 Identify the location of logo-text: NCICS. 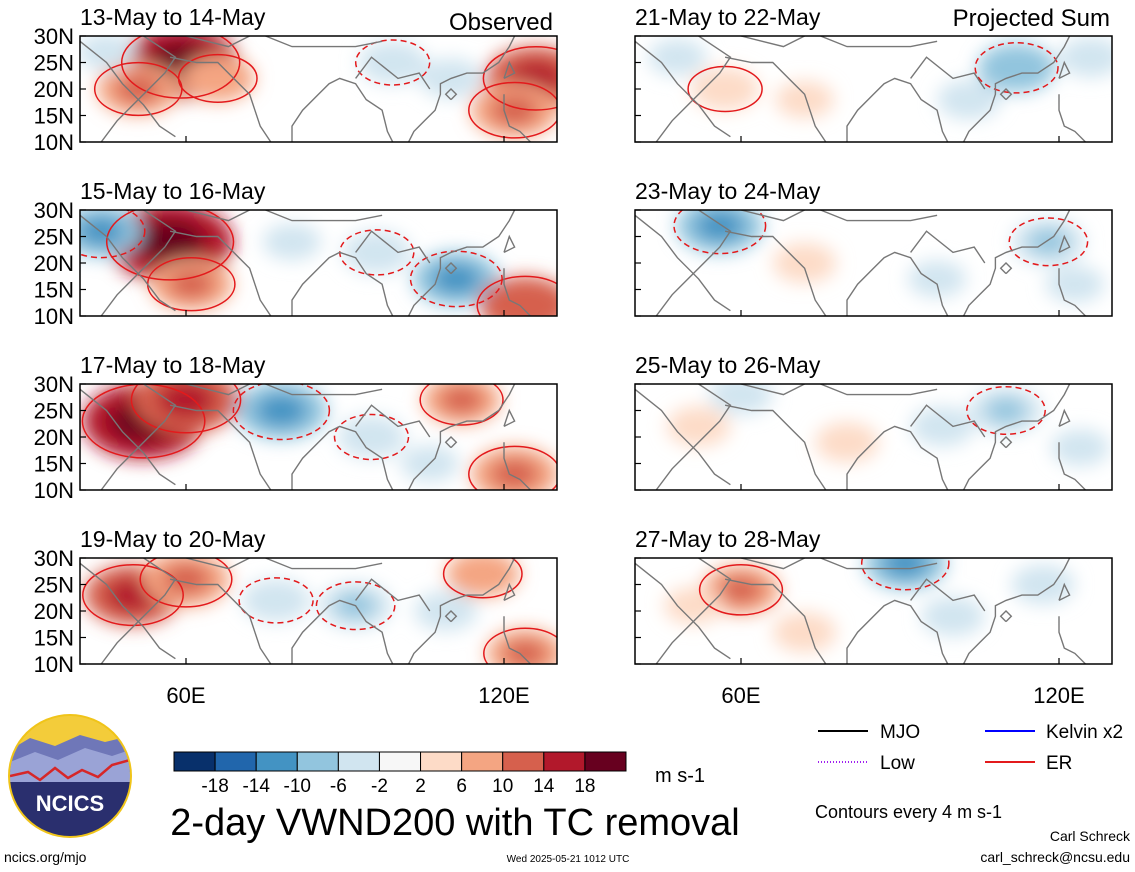
(70, 803).